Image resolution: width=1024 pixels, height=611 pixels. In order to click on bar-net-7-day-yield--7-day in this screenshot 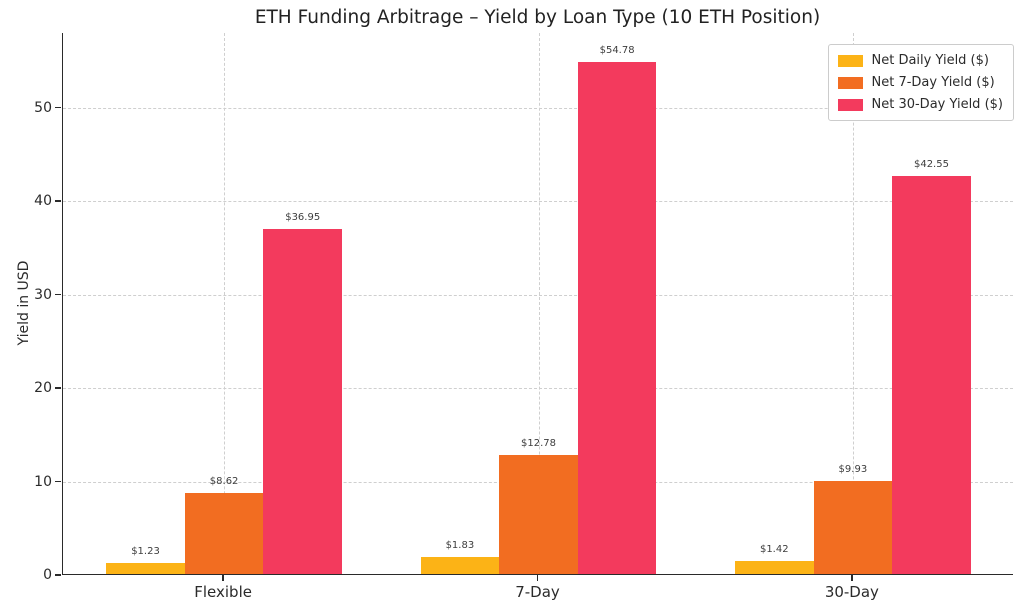, I will do `click(538, 514)`.